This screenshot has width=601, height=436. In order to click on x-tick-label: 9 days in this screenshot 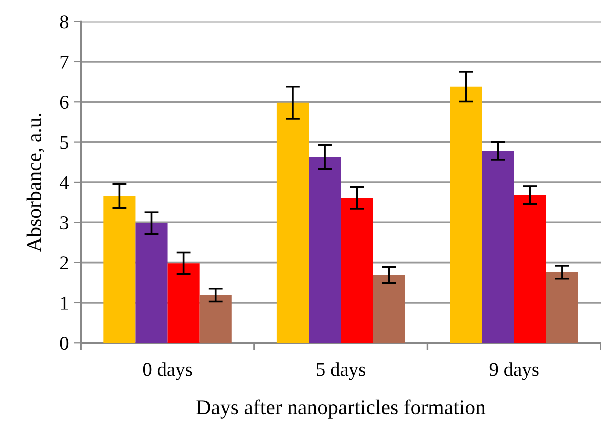, I will do `click(514, 371)`.